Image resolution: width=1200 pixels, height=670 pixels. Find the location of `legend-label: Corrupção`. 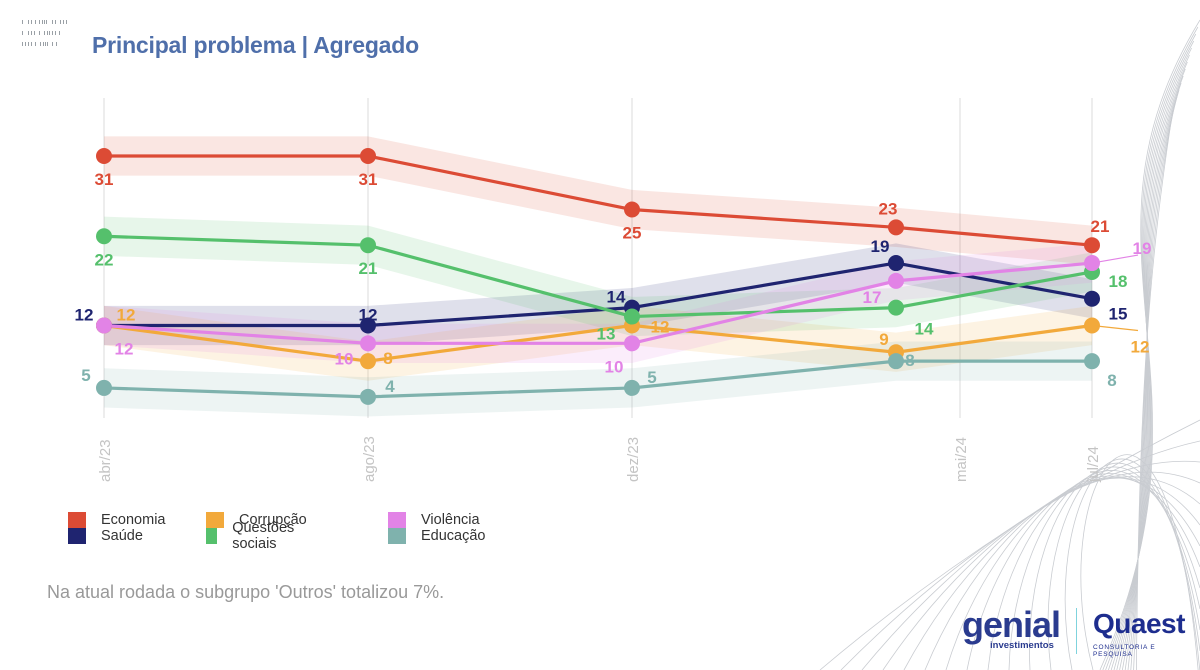

legend-label: Corrupção is located at coordinates (273, 520).